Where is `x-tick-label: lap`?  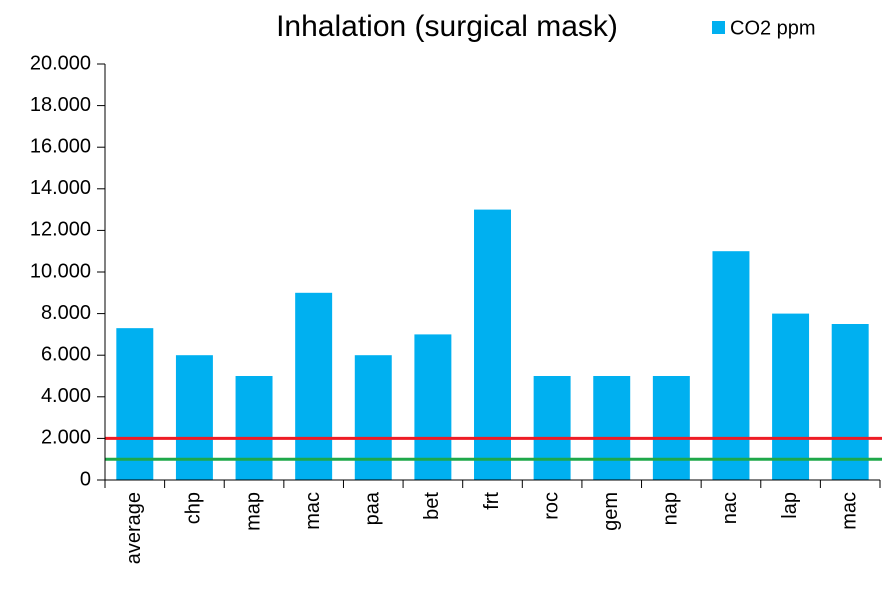
x-tick-label: lap is located at coordinates (790, 505).